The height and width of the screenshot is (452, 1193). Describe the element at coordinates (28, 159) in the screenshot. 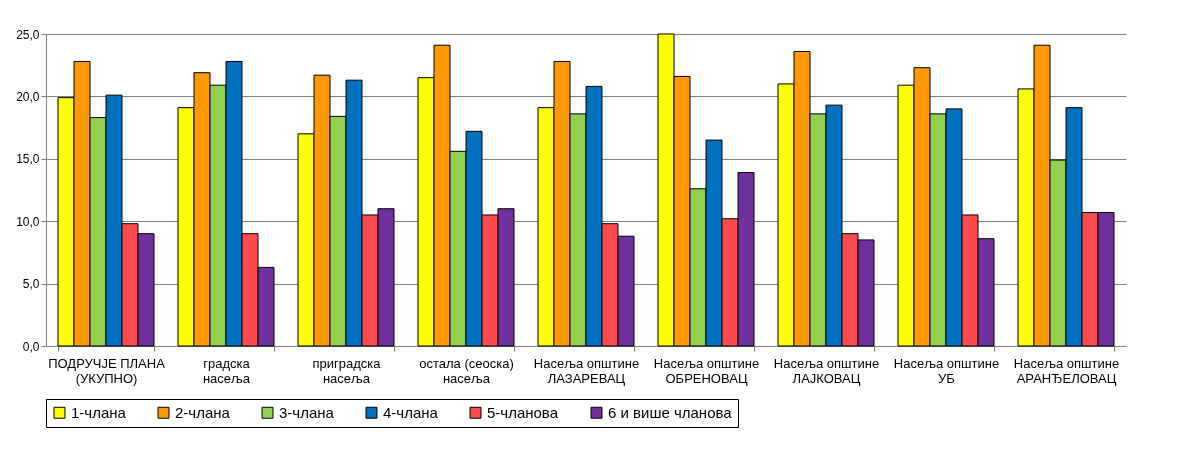

I see `y-tick-label: 15,0` at that location.